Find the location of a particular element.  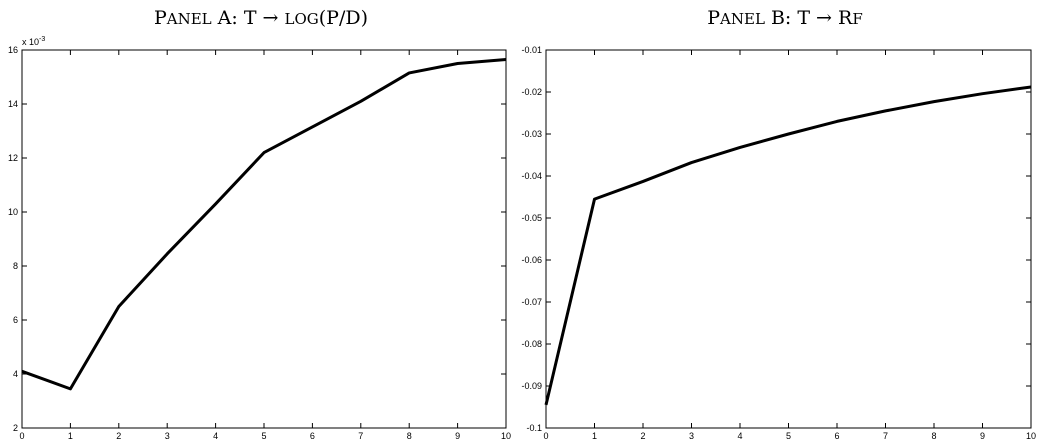

panel-a-y-tick-label: 16 is located at coordinates (13, 50).